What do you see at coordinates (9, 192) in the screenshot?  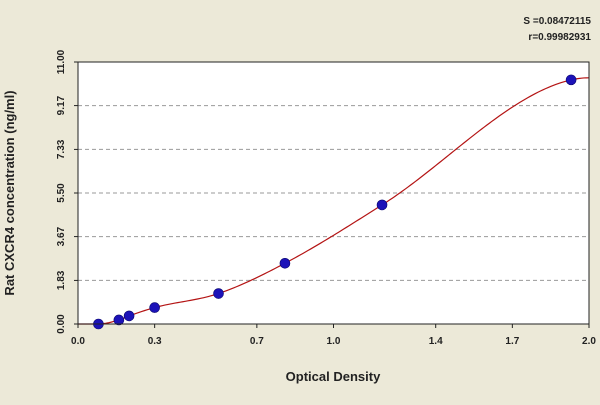 I see `y-axis-title: Rat CXCR4 concentration (ng/ml)` at bounding box center [9, 192].